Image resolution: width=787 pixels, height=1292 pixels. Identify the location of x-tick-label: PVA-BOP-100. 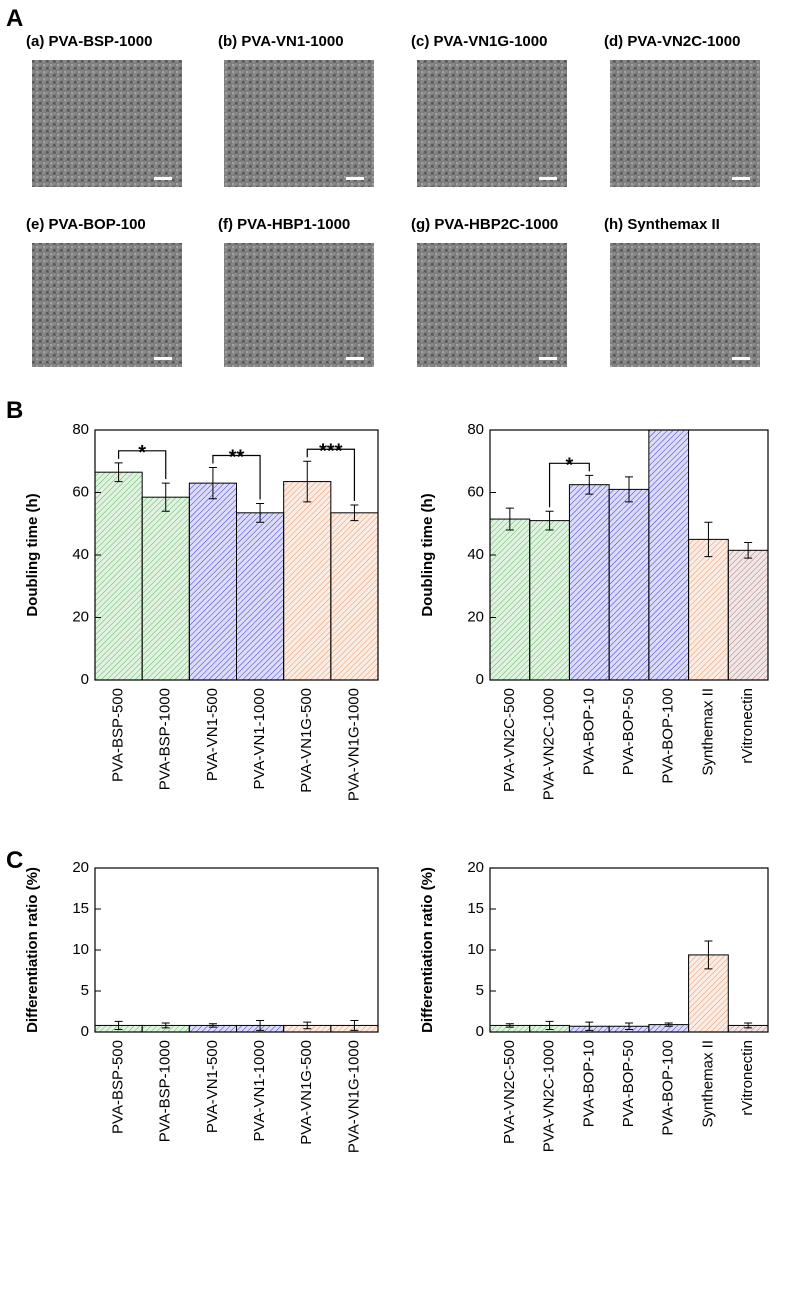
(668, 1088).